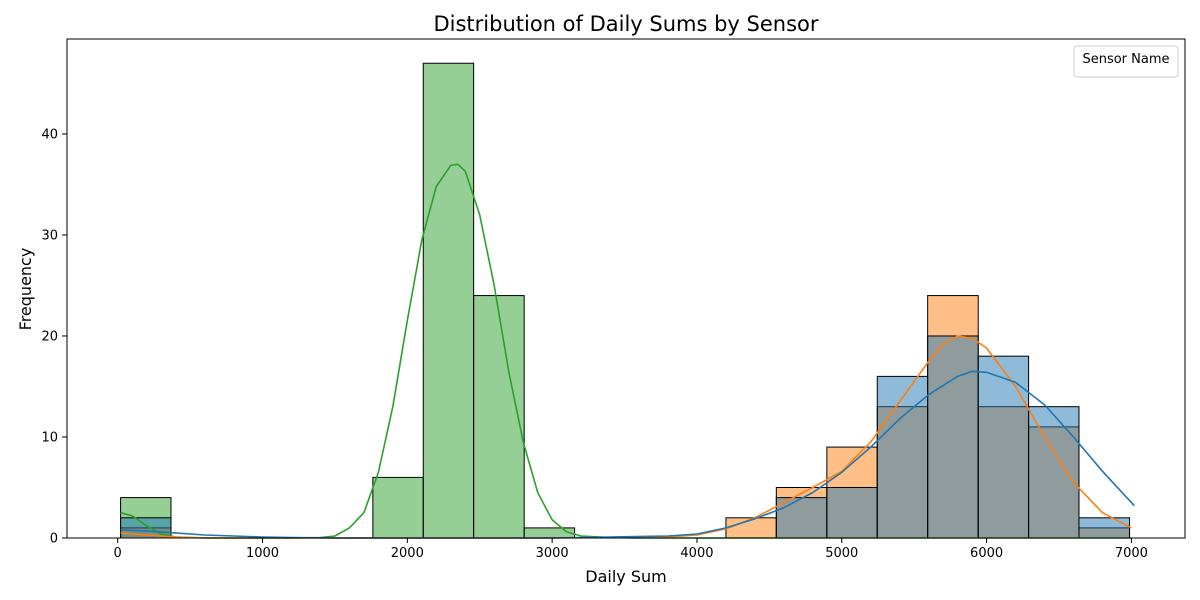 This screenshot has width=1200, height=600. Describe the element at coordinates (118, 553) in the screenshot. I see `x-tick-label: 0` at that location.